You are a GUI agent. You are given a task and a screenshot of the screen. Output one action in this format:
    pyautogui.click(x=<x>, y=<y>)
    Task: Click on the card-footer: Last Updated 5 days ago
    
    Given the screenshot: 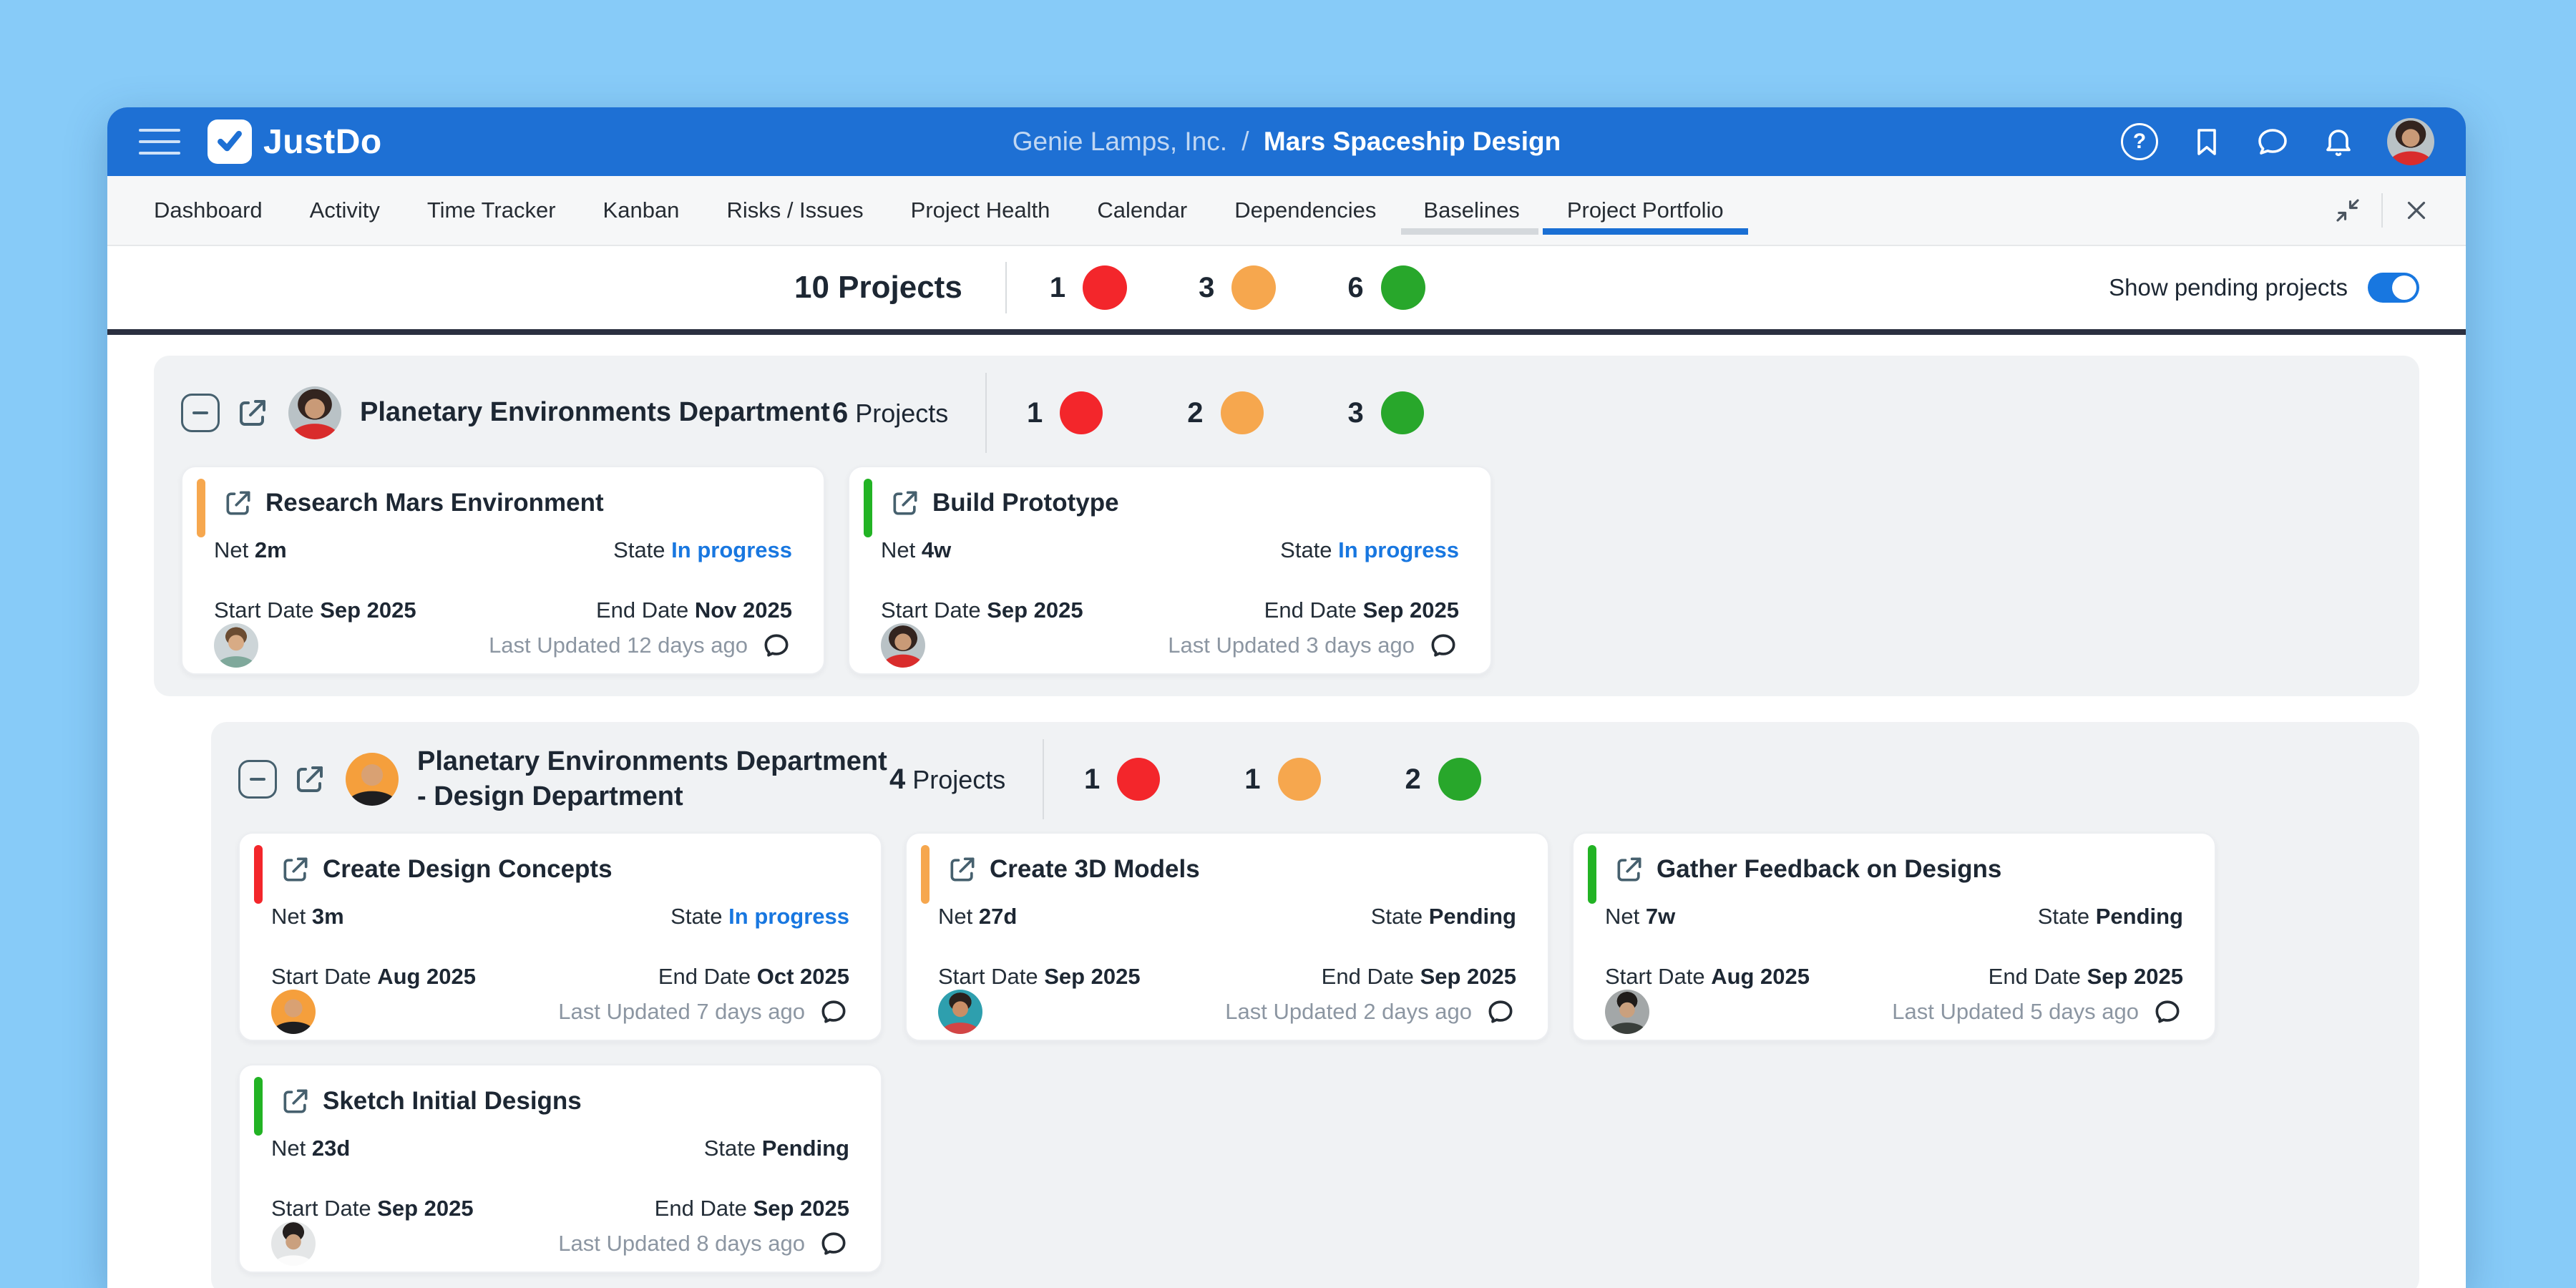 What is the action you would take?
    pyautogui.click(x=1894, y=1012)
    